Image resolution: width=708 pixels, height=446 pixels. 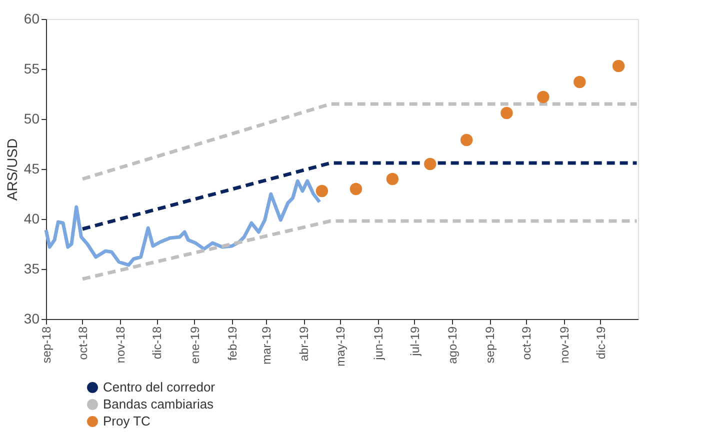 I want to click on x-tick-label: feb-19, so click(x=232, y=343).